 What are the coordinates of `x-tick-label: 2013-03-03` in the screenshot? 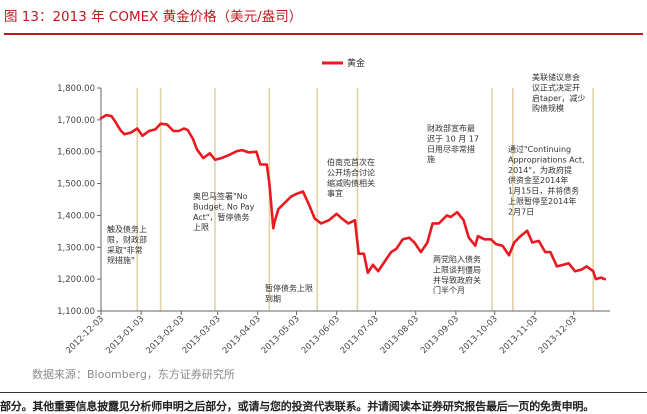 It's located at (202, 335).